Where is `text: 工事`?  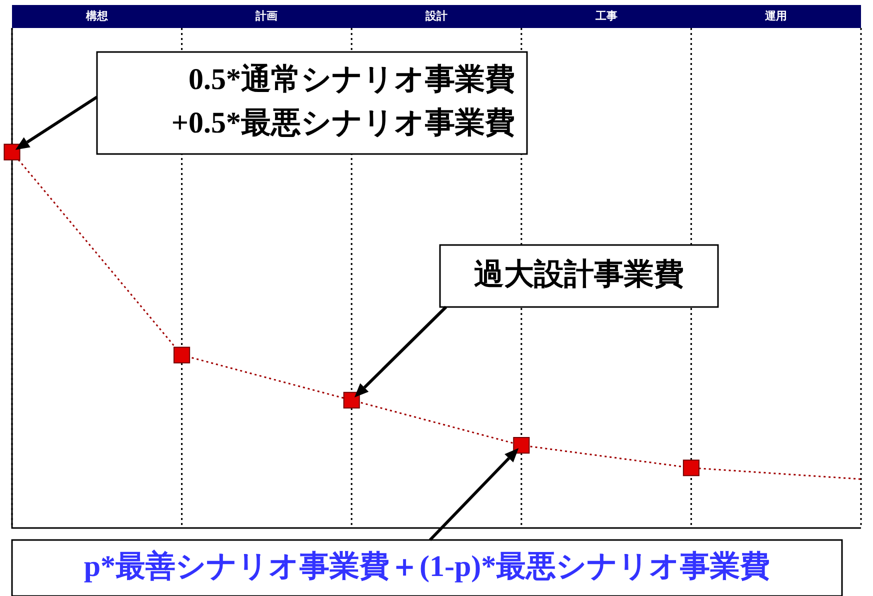 text: 工事 is located at coordinates (606, 15).